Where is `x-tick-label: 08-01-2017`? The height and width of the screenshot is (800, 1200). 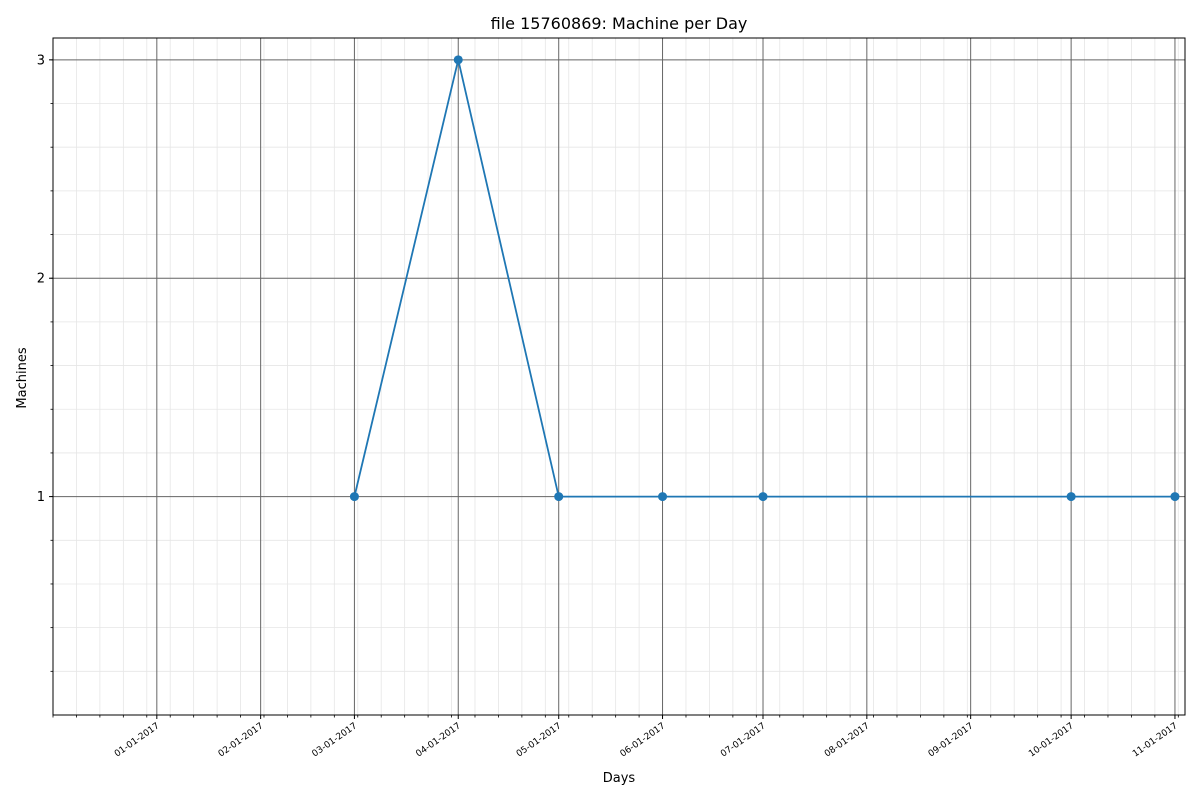 x-tick-label: 08-01-2017 is located at coordinates (847, 740).